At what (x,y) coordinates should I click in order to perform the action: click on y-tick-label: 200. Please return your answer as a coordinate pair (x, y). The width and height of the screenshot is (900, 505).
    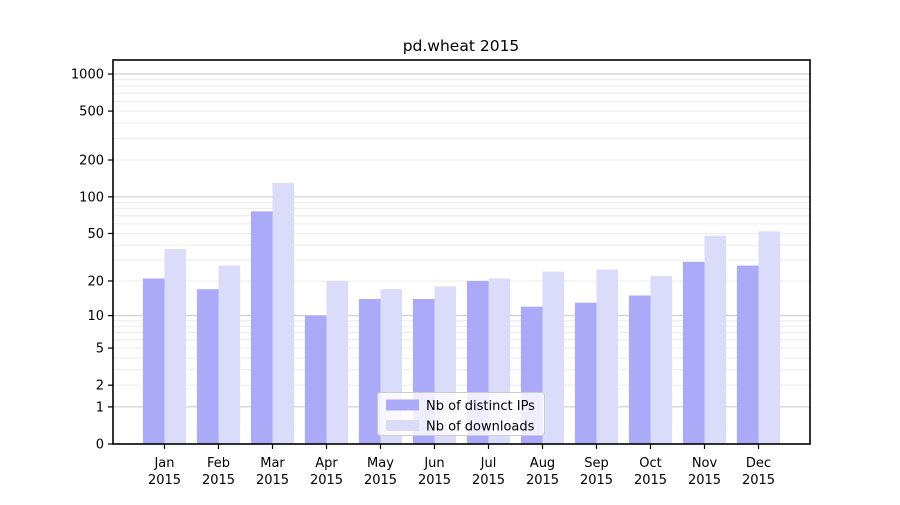
    Looking at the image, I should click on (91, 161).